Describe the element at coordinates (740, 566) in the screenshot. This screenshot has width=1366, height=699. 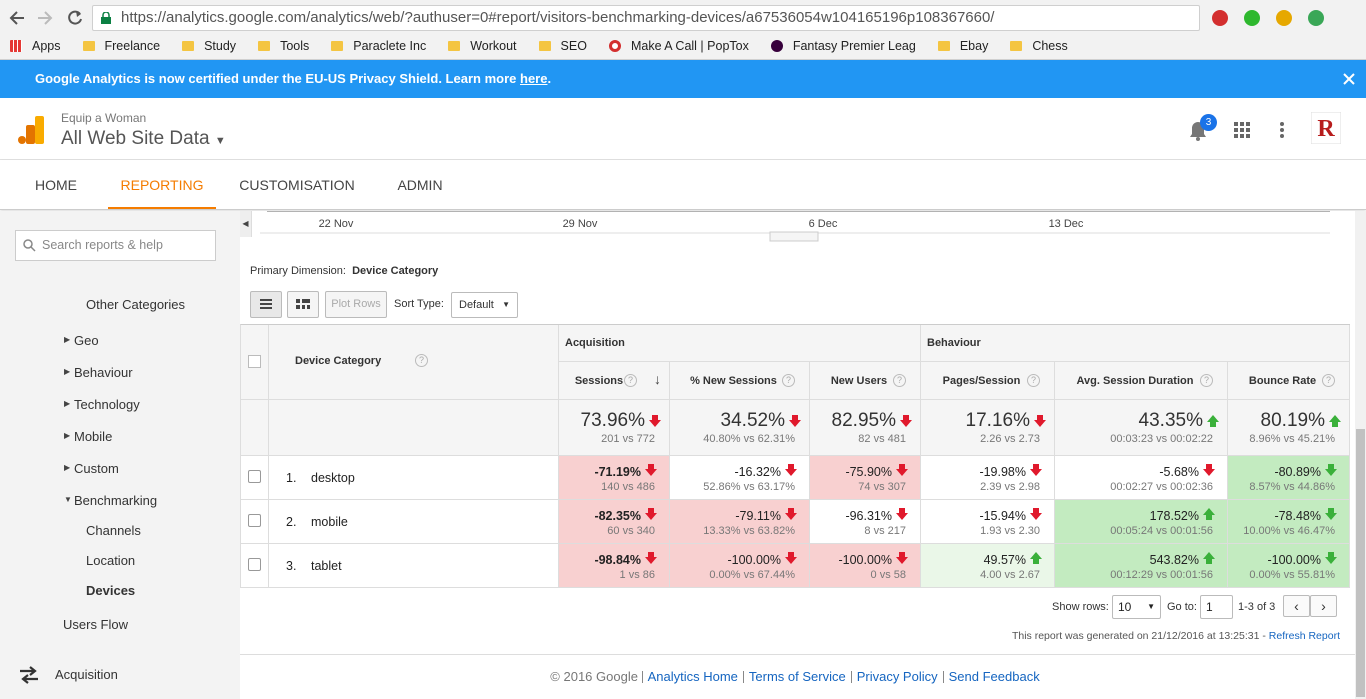
I see `table-cell: -100.00% 0.00% vs 67.44%` at that location.